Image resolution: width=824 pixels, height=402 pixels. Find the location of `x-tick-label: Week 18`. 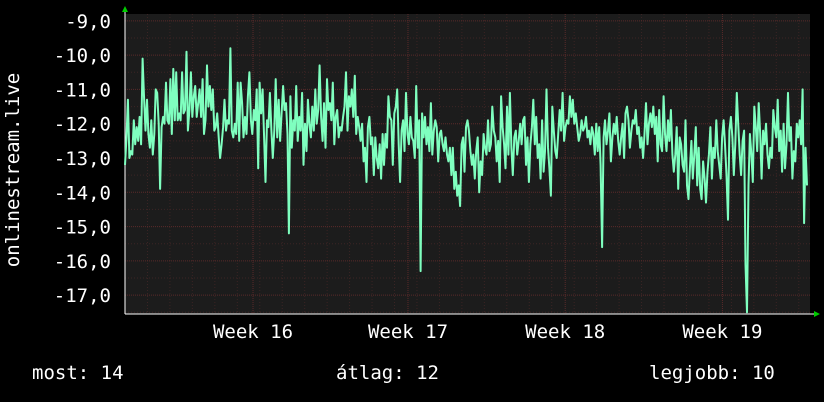

x-tick-label: Week 18 is located at coordinates (565, 332).